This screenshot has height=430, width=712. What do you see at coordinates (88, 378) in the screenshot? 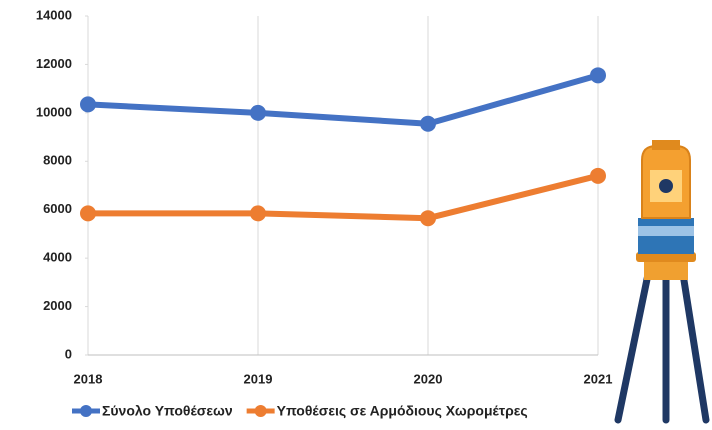
I see `x-tick-label: 2018` at bounding box center [88, 378].